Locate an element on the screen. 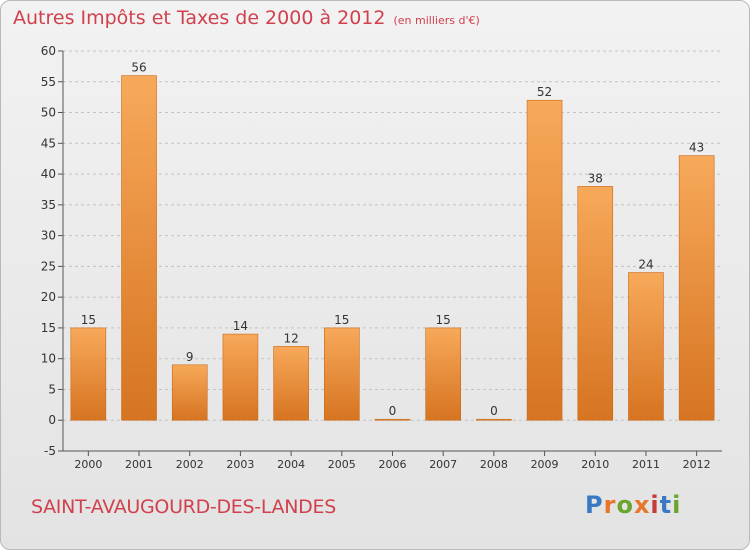 Image resolution: width=750 pixels, height=550 pixels. y-tick-label: 5 is located at coordinates (52, 389).